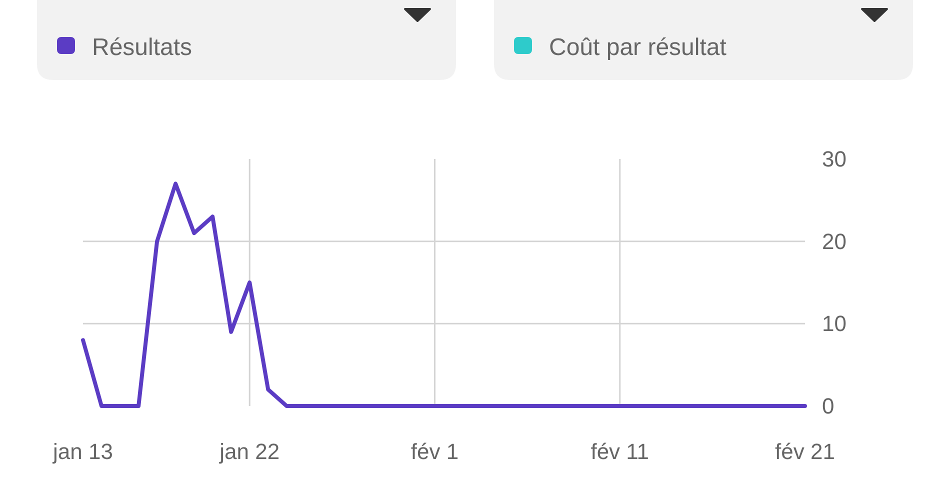  I want to click on legend-label: Résultats, so click(142, 47).